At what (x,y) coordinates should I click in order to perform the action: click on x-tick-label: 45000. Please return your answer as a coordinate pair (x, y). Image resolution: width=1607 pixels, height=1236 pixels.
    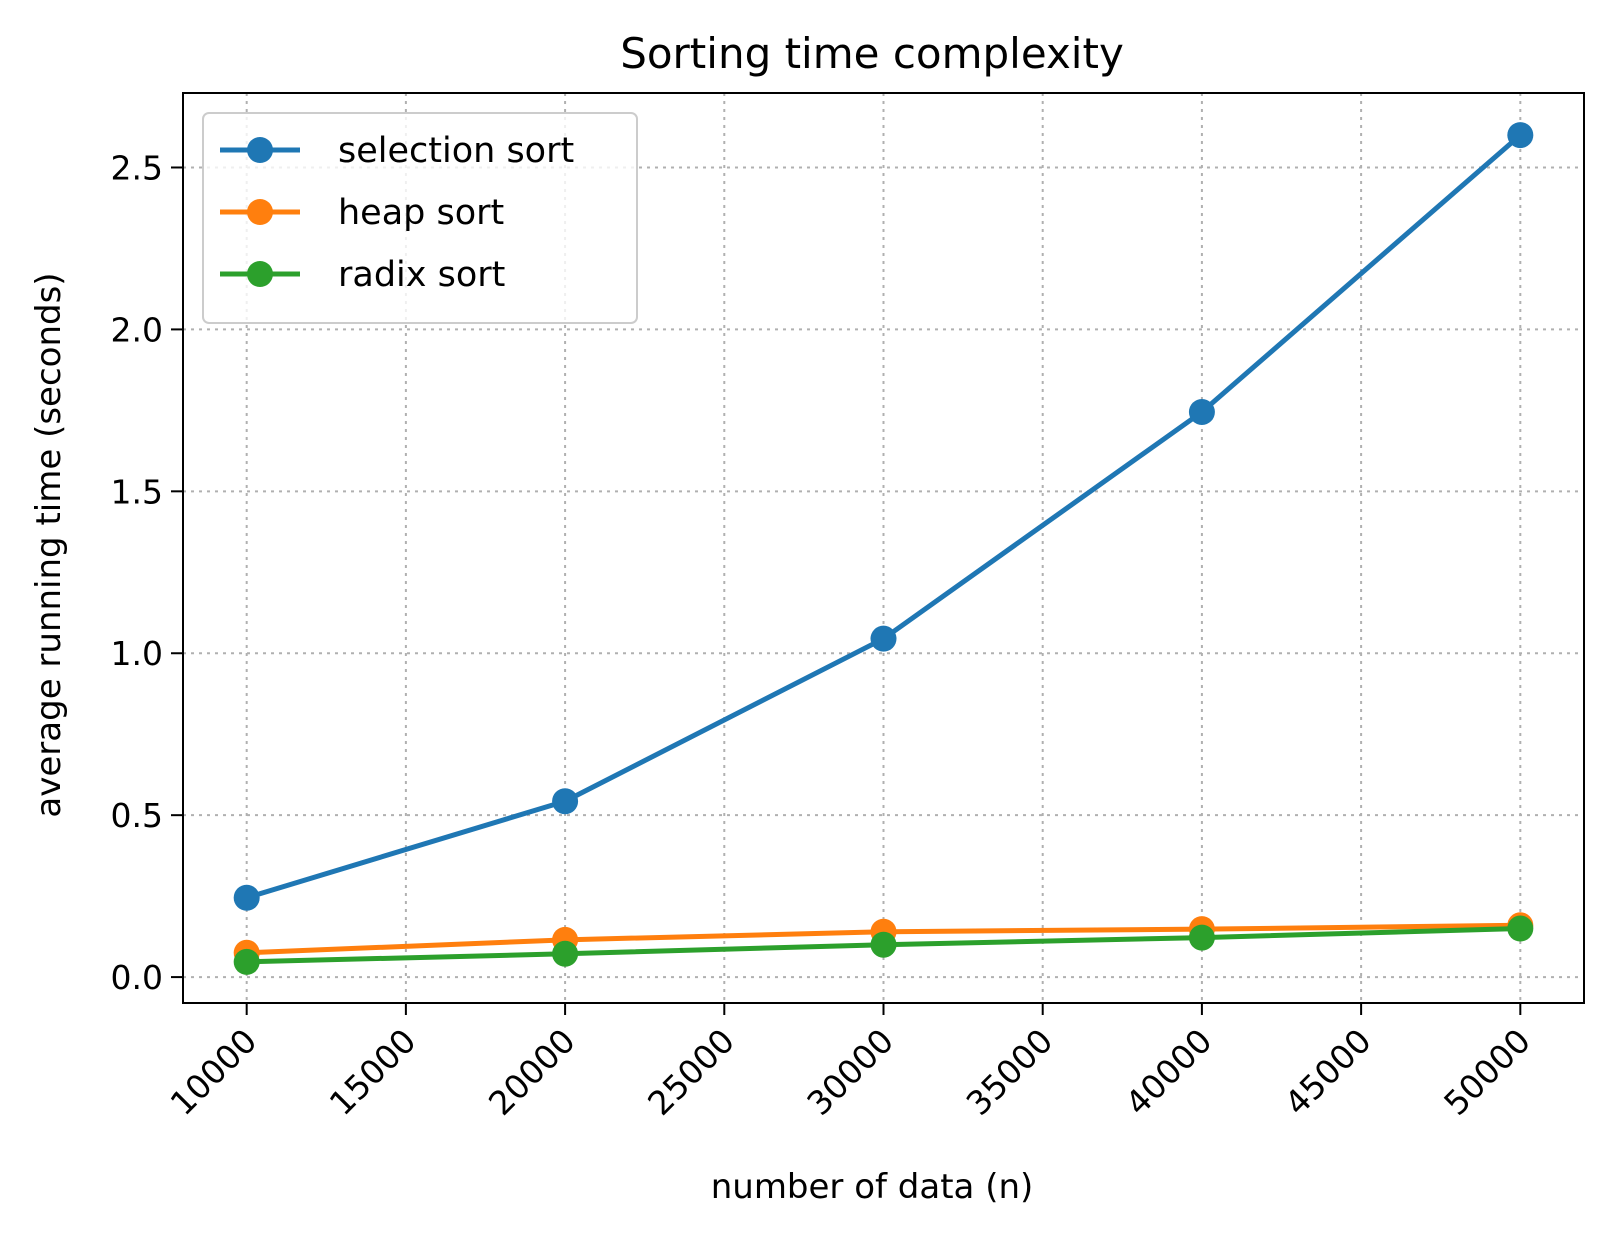
    Looking at the image, I should click on (1328, 1072).